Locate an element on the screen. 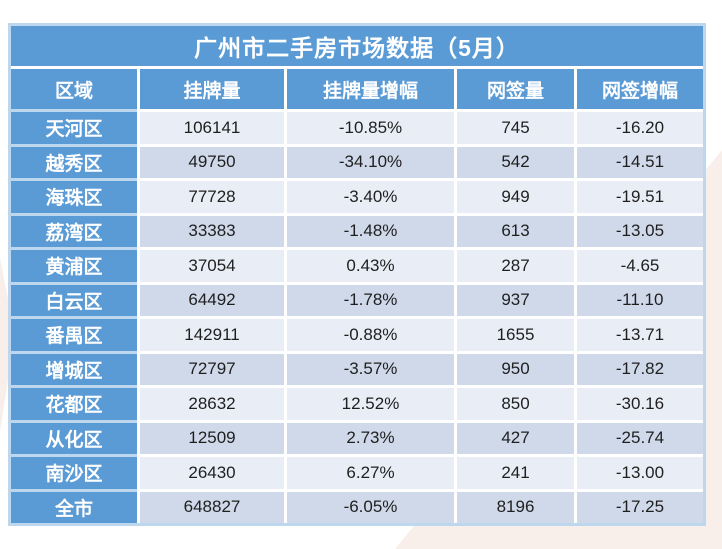  table-row: 荔湾区 33383 -1.48% 613 -13.05 is located at coordinates (357, 231).